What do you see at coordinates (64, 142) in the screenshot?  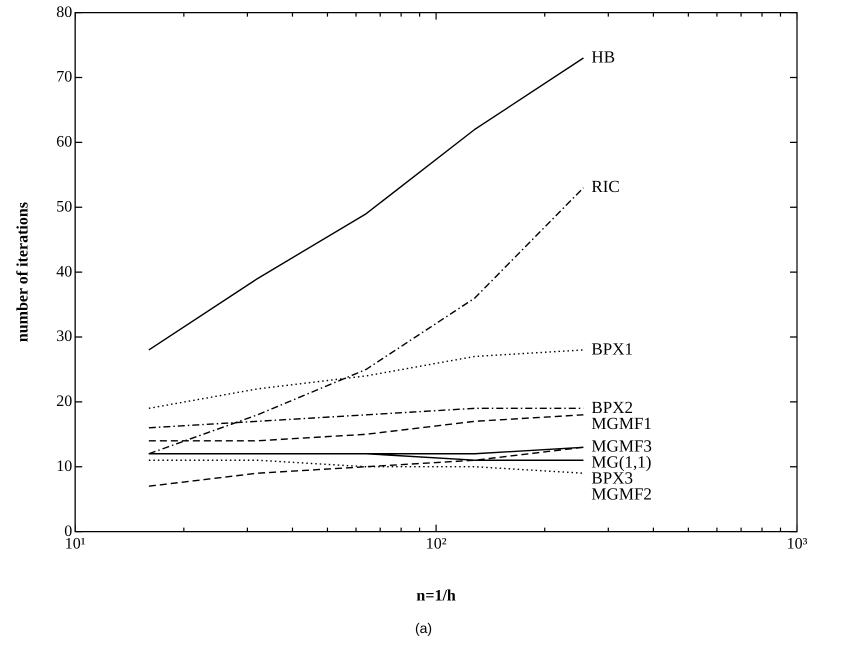 I see `y-tick-label: 60` at bounding box center [64, 142].